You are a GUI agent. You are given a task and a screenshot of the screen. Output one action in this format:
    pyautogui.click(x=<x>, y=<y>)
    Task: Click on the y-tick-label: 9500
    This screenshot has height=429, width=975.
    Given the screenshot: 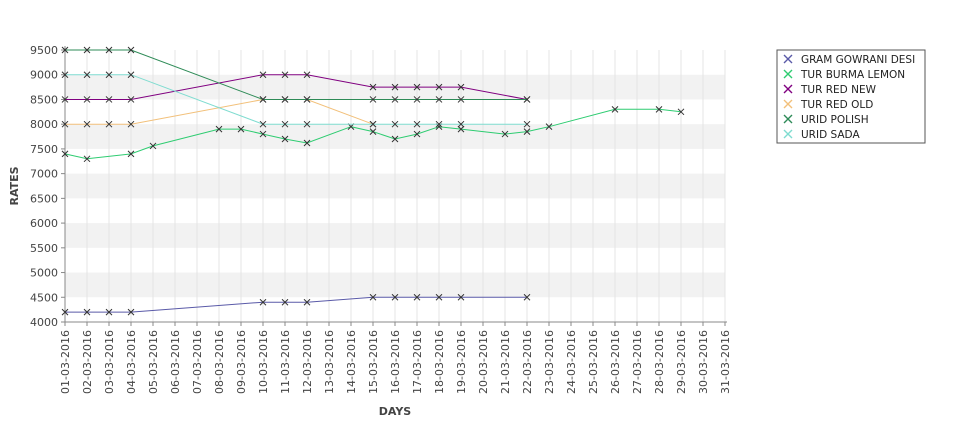 What is the action you would take?
    pyautogui.click(x=44, y=50)
    